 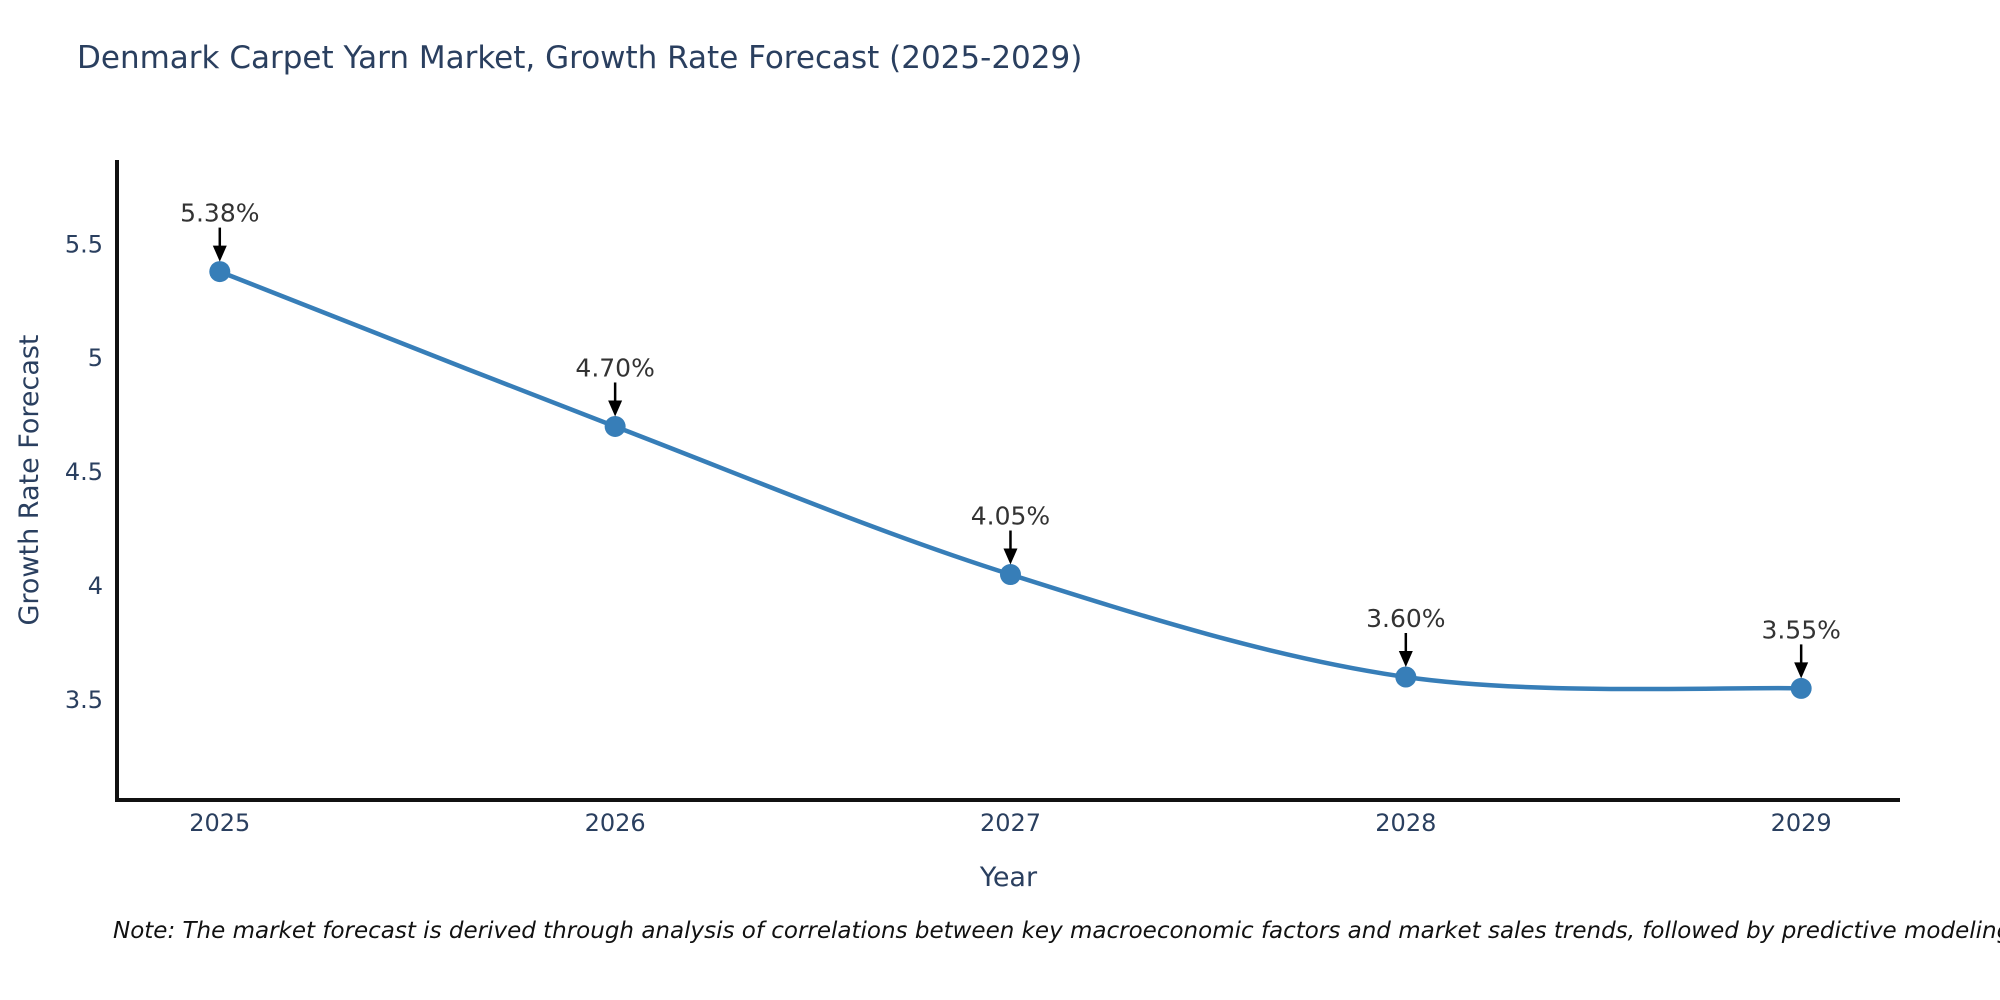 I want to click on data-point-marker-2026, so click(x=615, y=426).